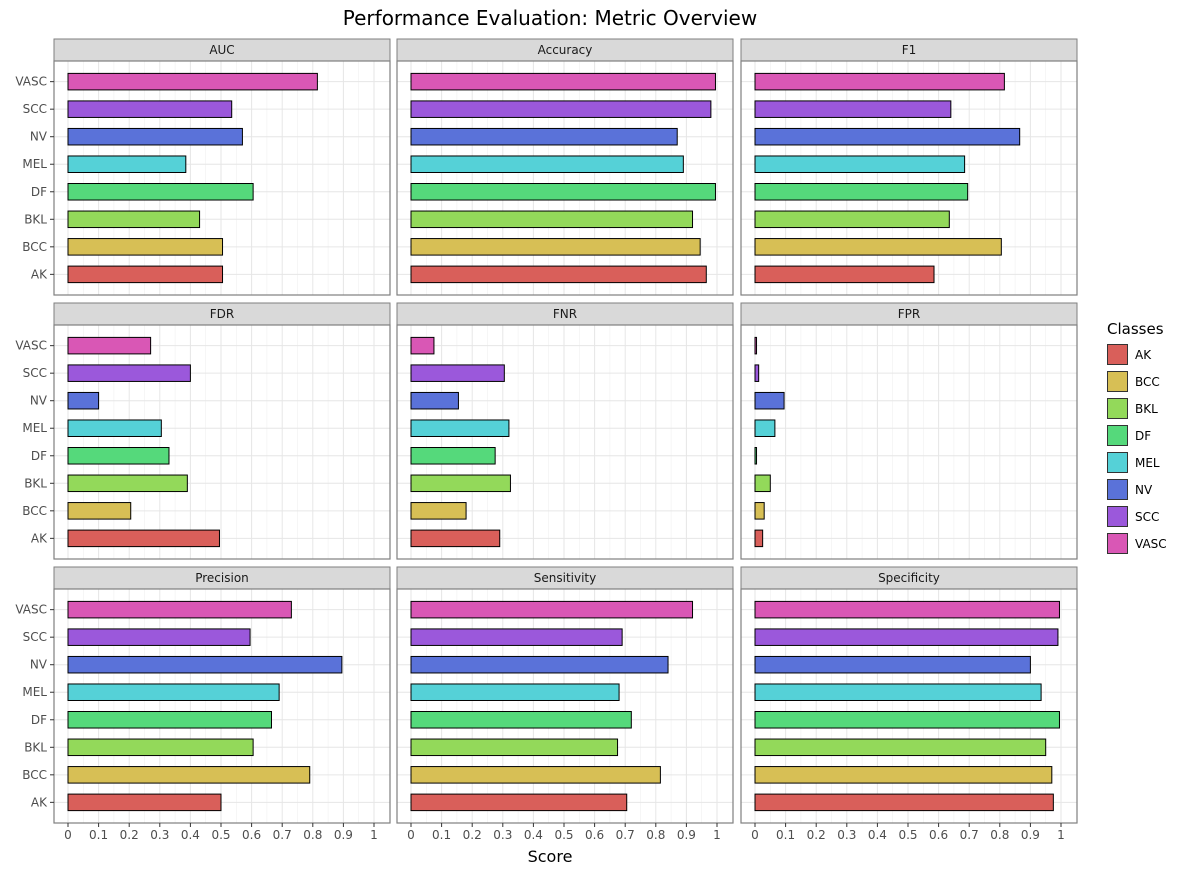  Describe the element at coordinates (35, 219) in the screenshot. I see `y-tick-label: BKL` at that location.